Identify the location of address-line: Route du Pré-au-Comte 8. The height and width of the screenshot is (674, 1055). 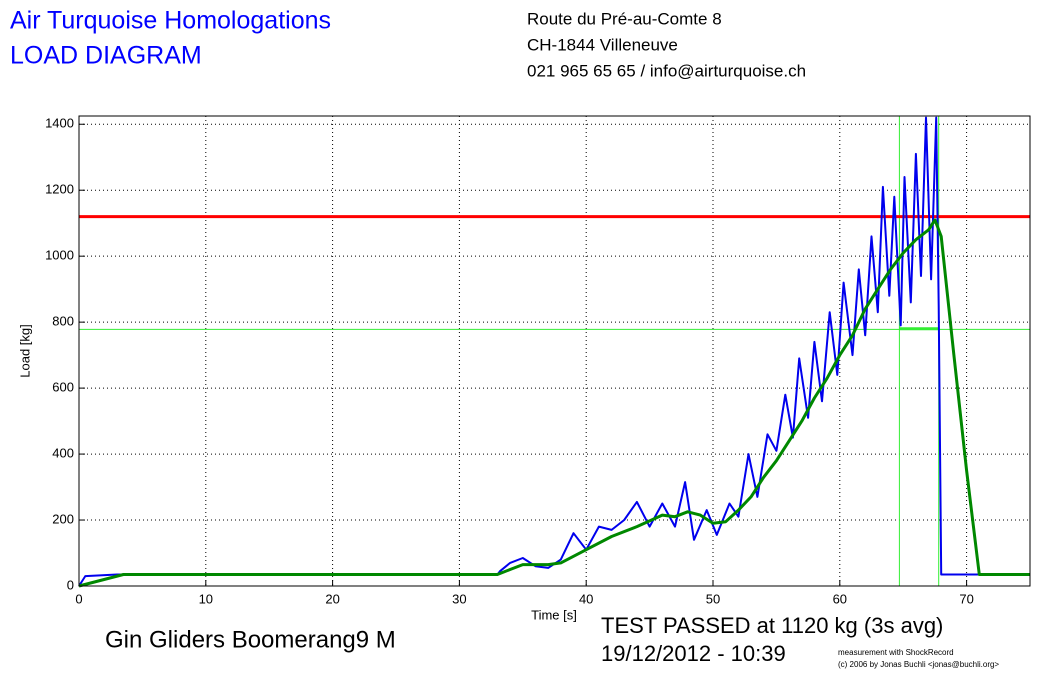
(624, 18).